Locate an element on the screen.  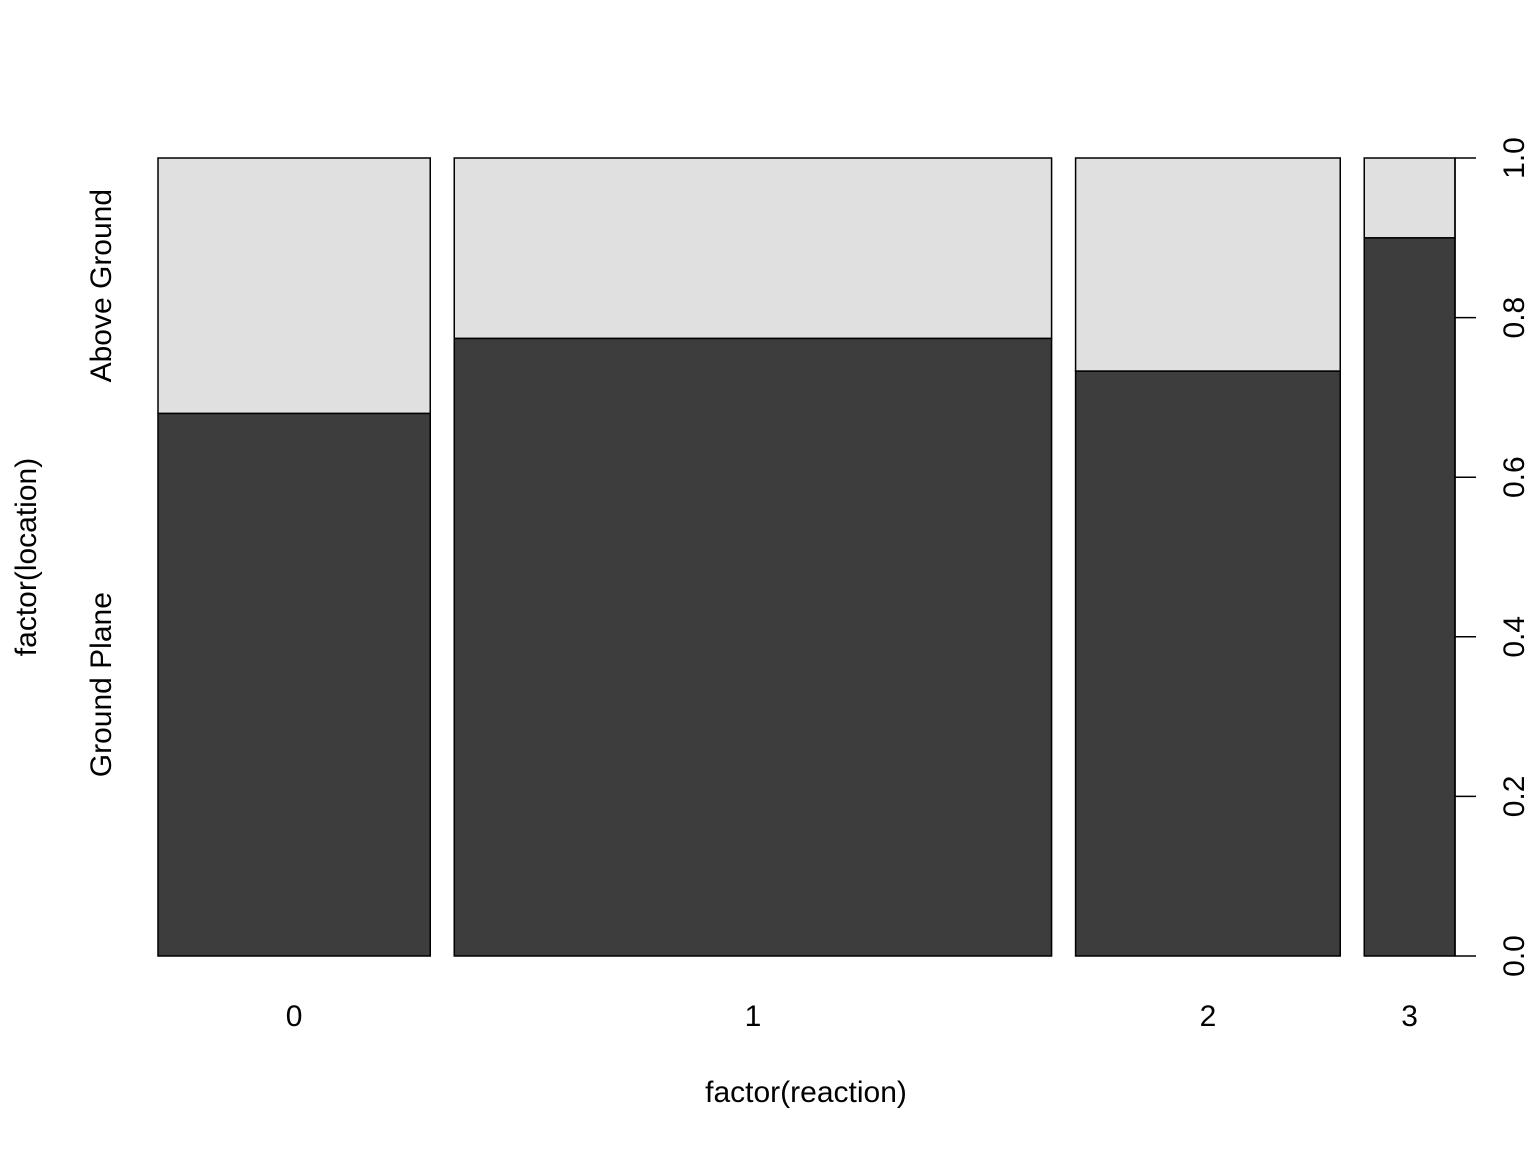
x-tick-label: 3 is located at coordinates (1409, 1016).